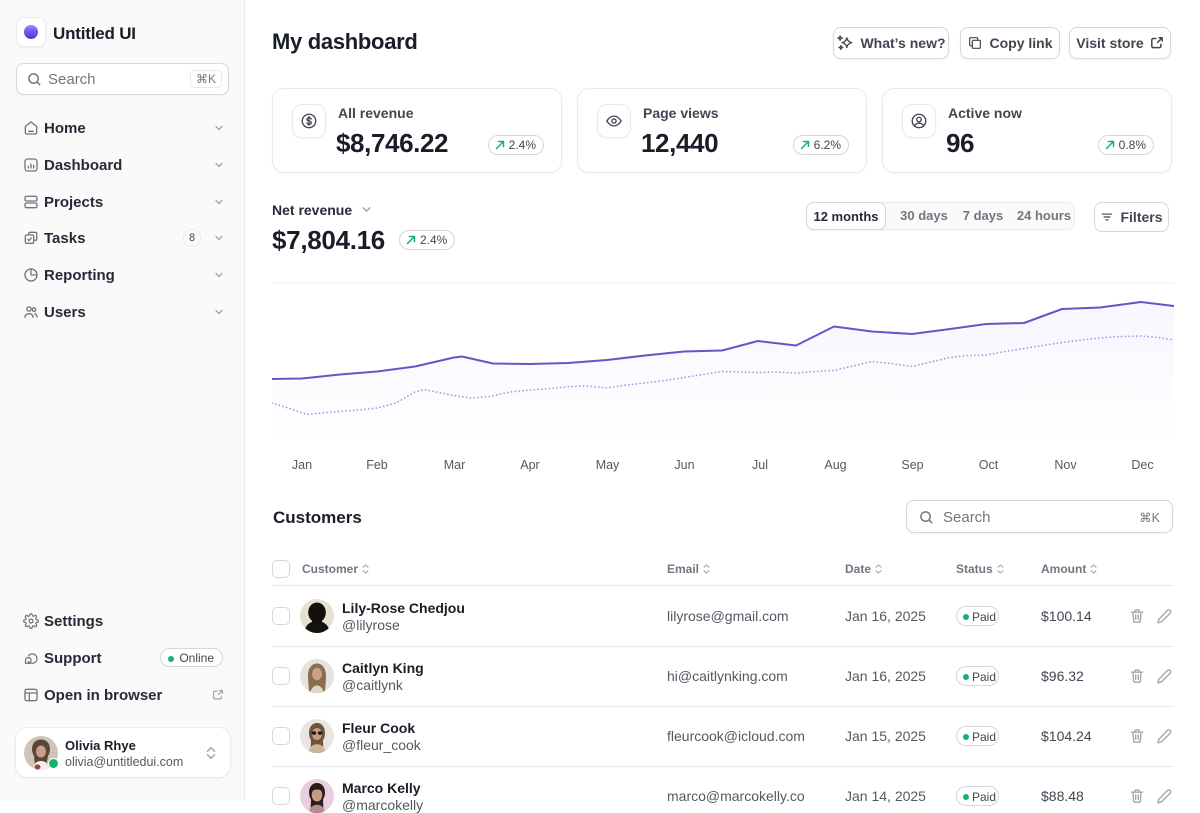 This screenshot has width=1200, height=813. What do you see at coordinates (377, 465) in the screenshot?
I see `svg-text: Feb` at bounding box center [377, 465].